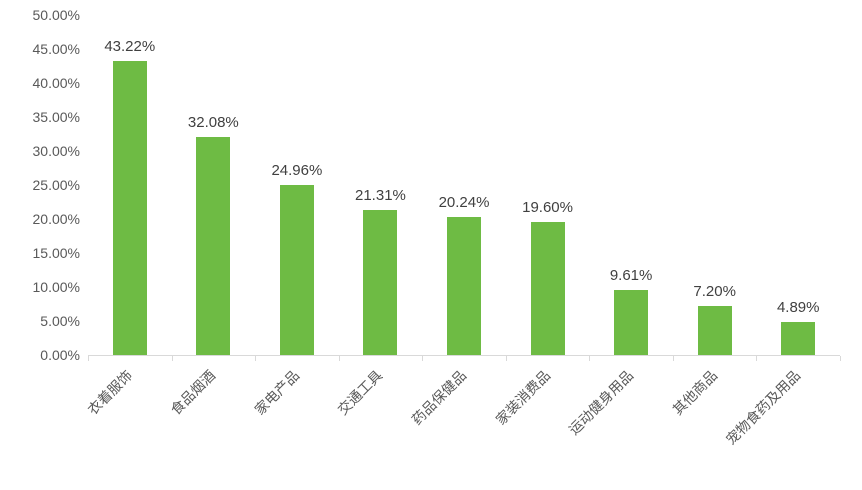  What do you see at coordinates (547, 207) in the screenshot?
I see `bar-value-label: 19.60%` at bounding box center [547, 207].